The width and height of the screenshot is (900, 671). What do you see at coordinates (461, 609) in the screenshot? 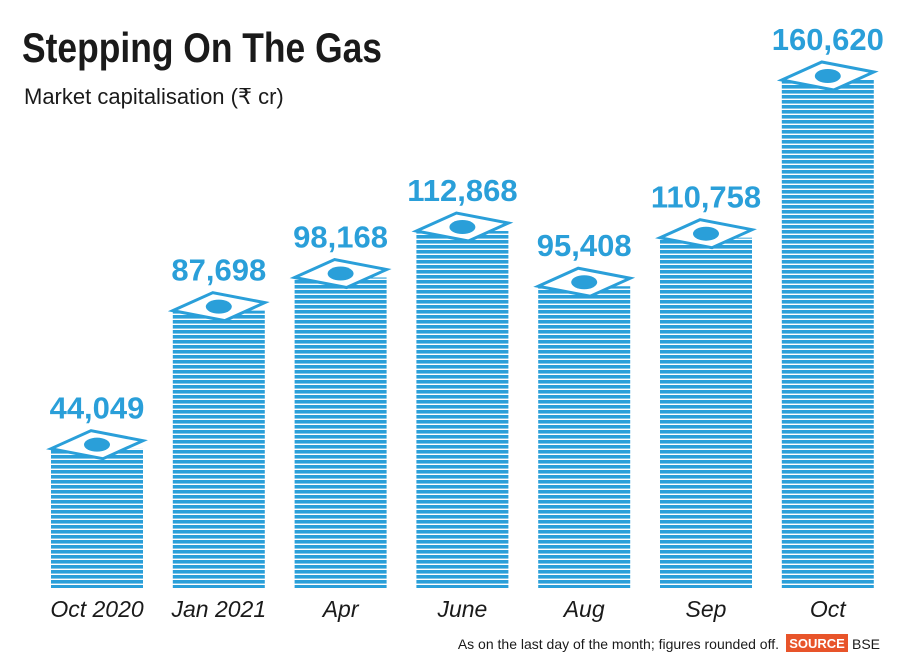
I see `x-tick-label: June` at bounding box center [461, 609].